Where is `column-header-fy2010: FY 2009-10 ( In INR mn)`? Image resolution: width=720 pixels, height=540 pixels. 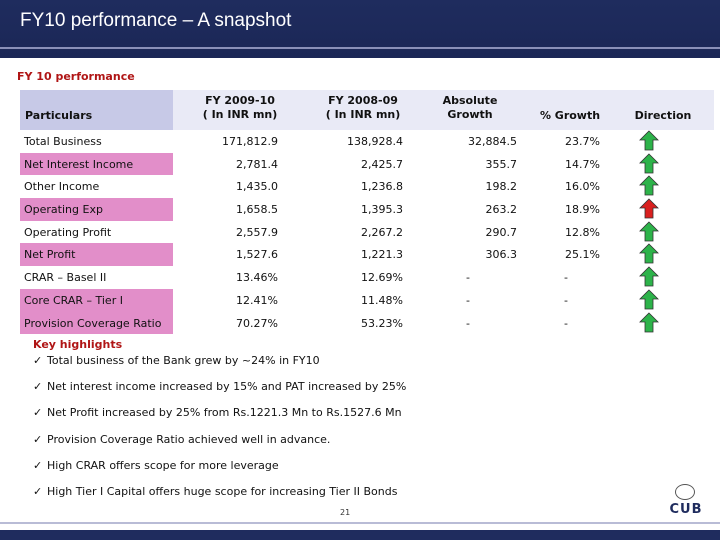
column-header-fy2010: FY 2009-10 ( In INR mn) is located at coordinates (240, 107).